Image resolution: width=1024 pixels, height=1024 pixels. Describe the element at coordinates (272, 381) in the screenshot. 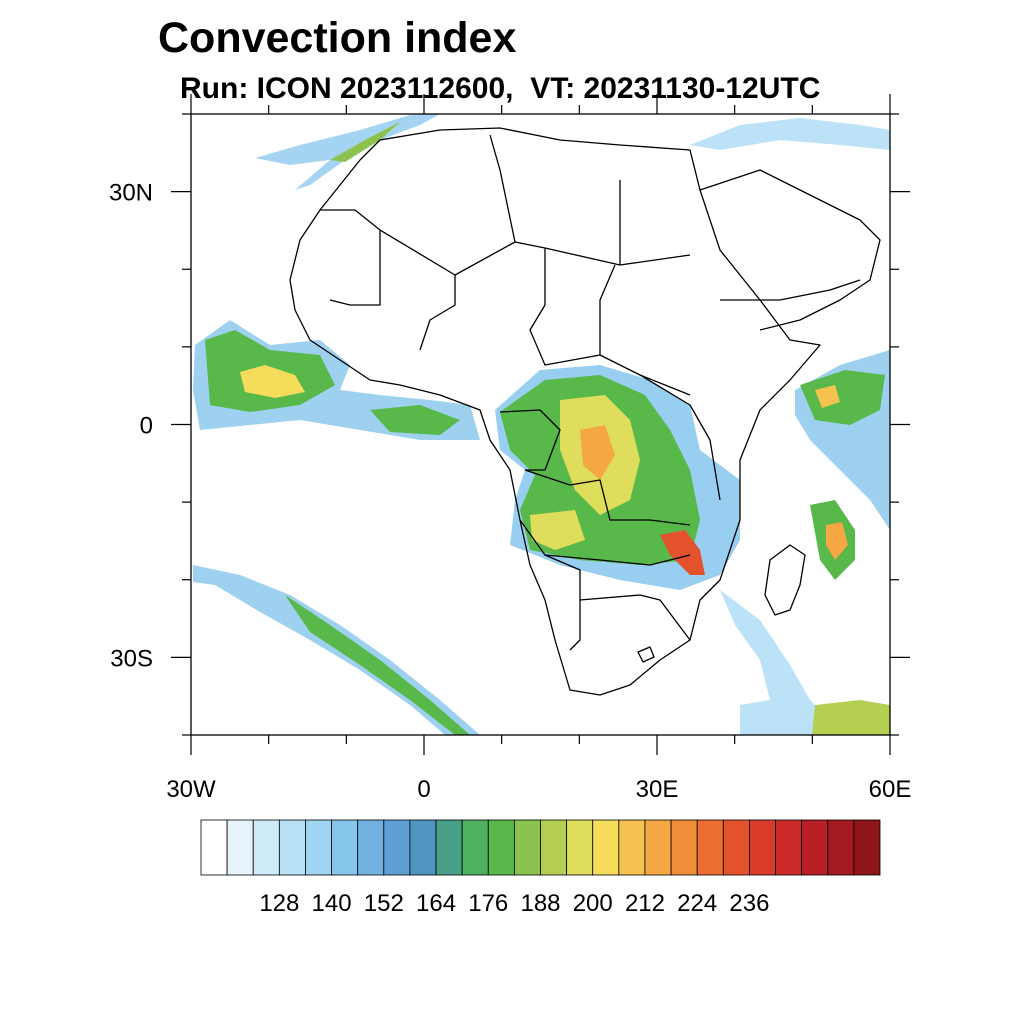

I see `field-west-africa-yellow` at that location.